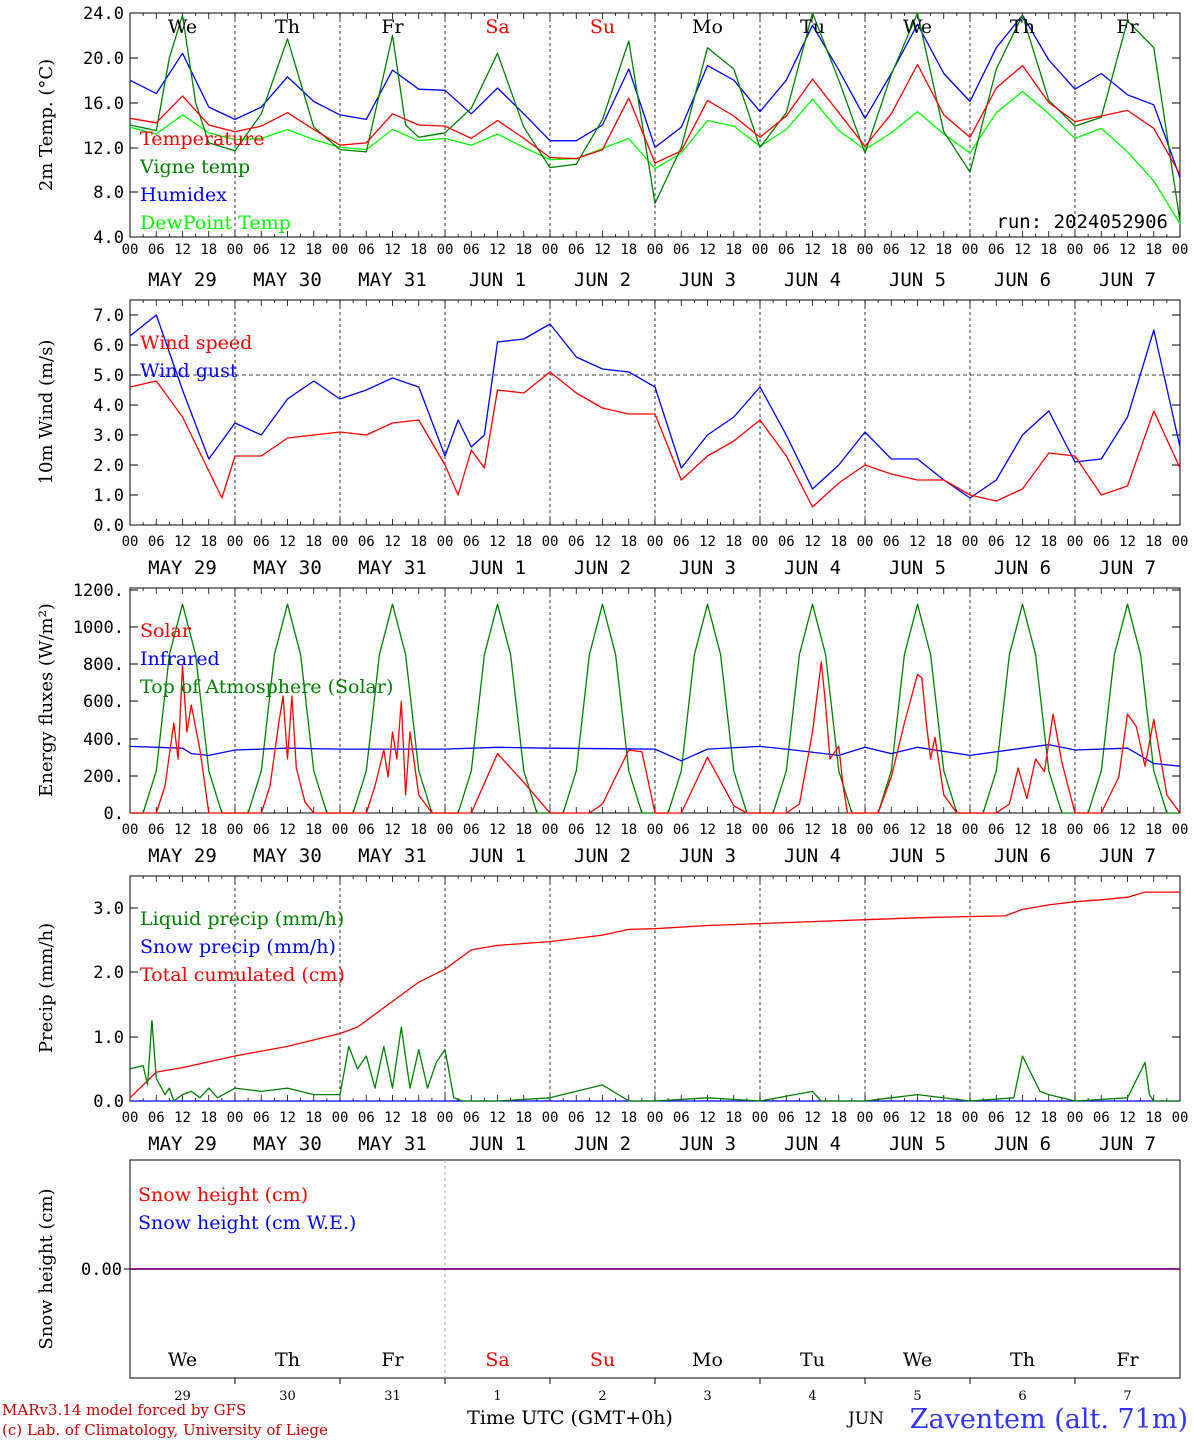  What do you see at coordinates (46, 988) in the screenshot?
I see `y-axis-label: Precip (mm/h)` at bounding box center [46, 988].